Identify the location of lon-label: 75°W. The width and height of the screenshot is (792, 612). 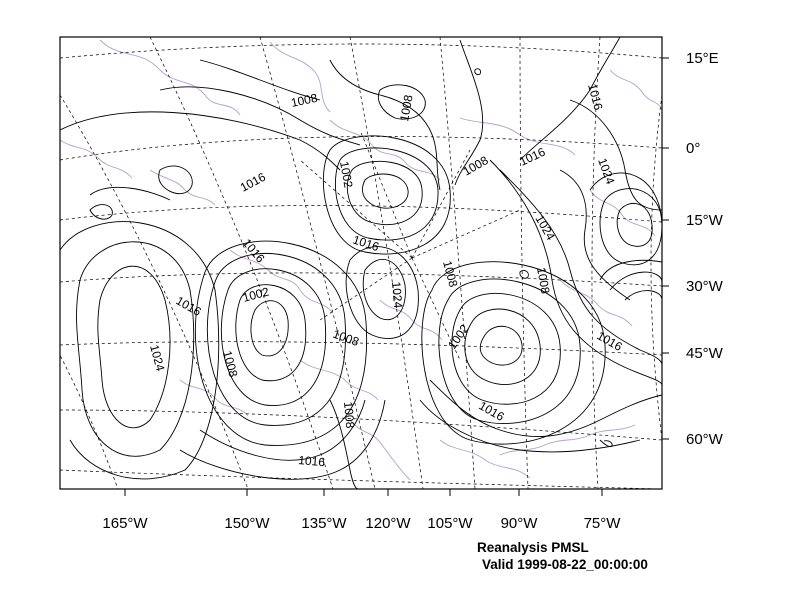
(603, 523).